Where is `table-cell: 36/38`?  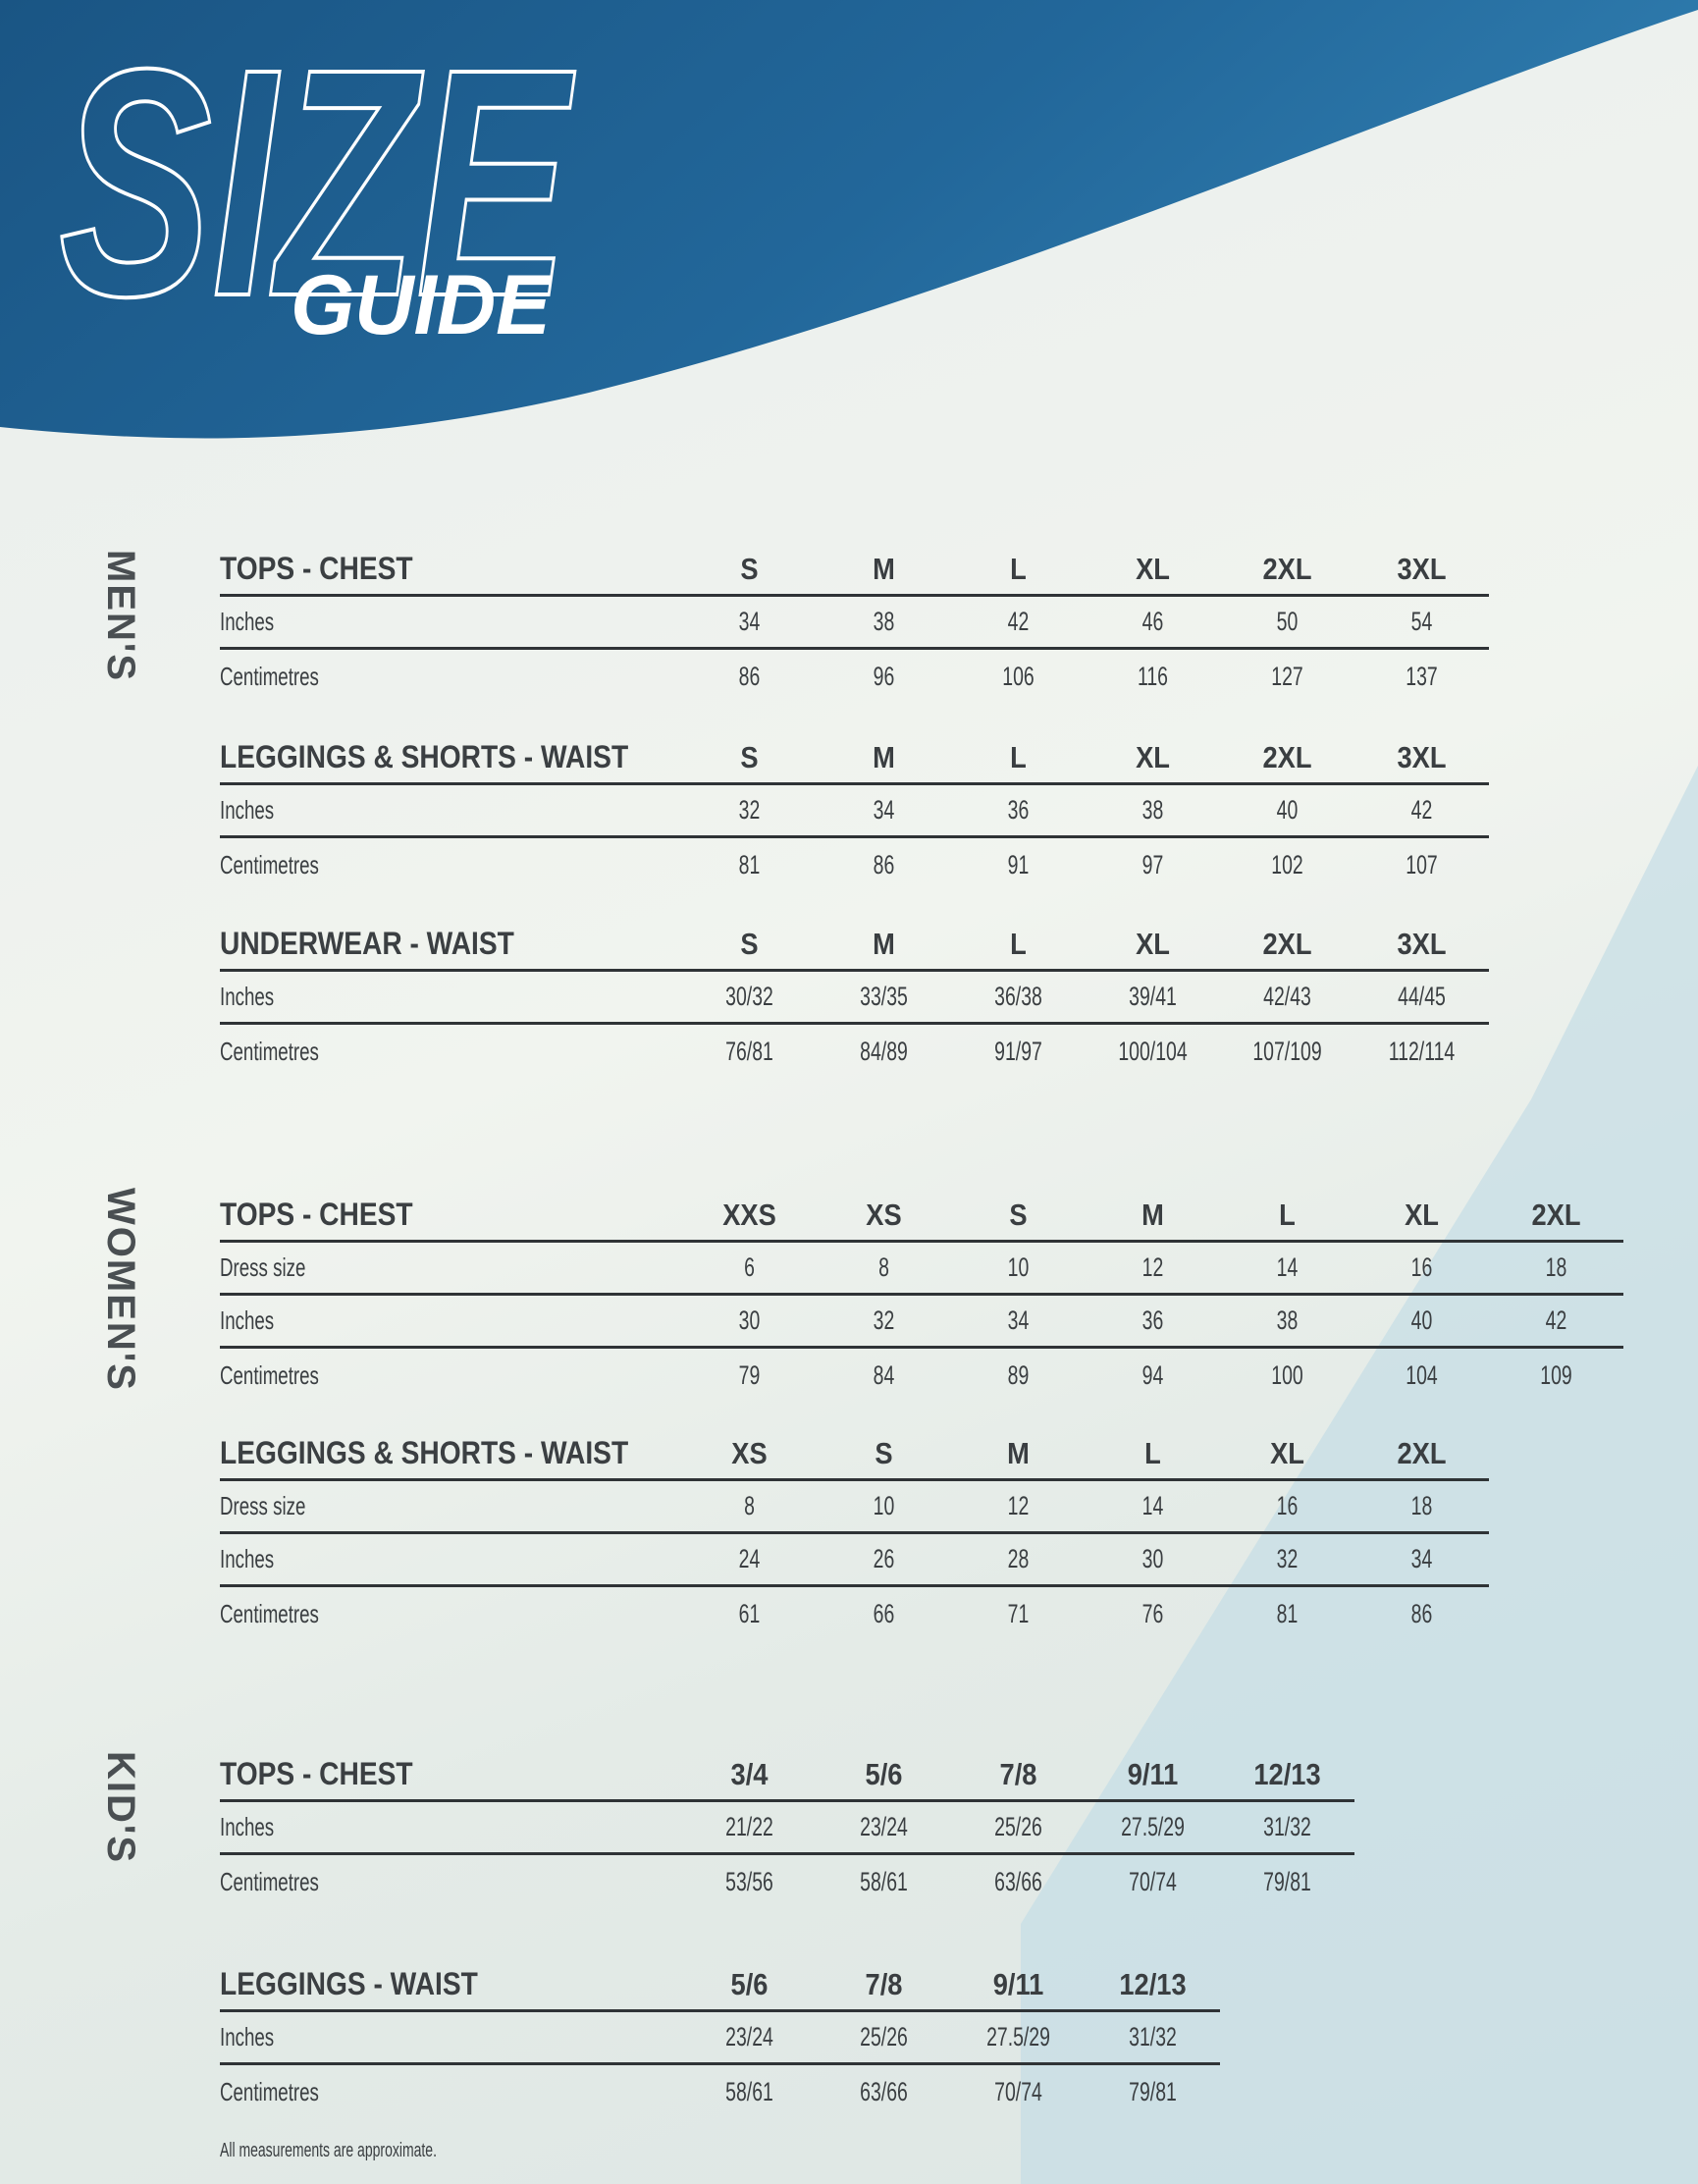 table-cell: 36/38 is located at coordinates (1018, 996).